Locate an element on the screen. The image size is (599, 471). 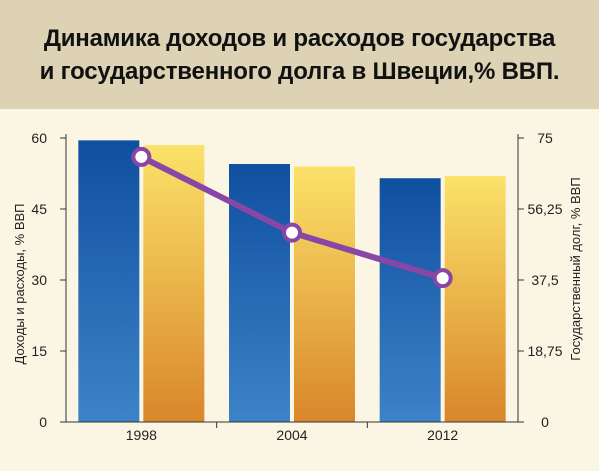
y-left-tick-label: 0 is located at coordinates (43, 422).